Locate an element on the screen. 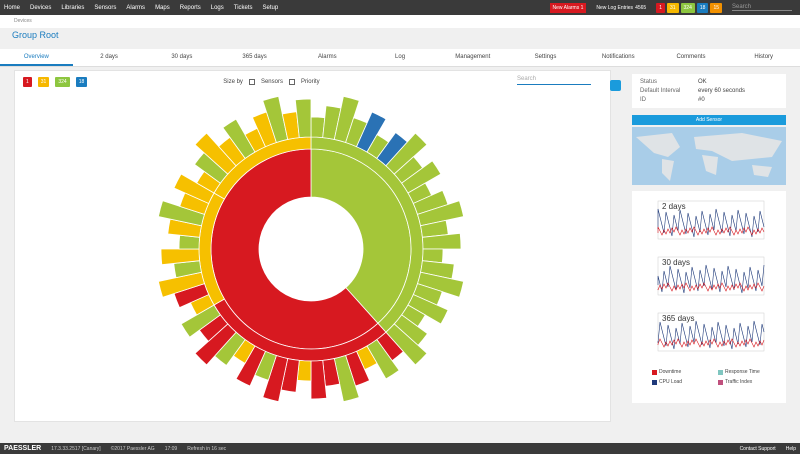 This screenshot has width=800, height=454. plot-area is located at coordinates (711, 220).